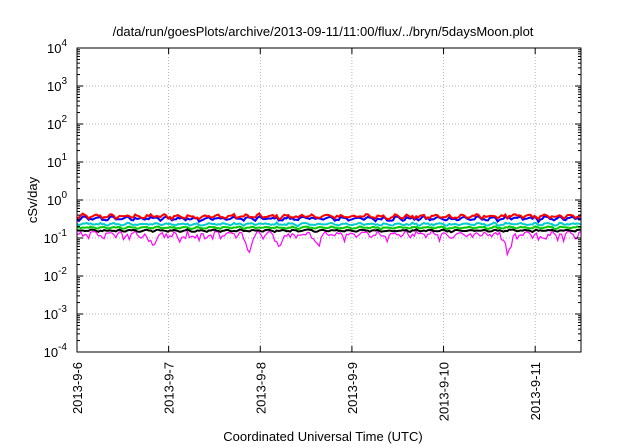 This screenshot has width=640, height=448. I want to click on series-group, so click(329, 234).